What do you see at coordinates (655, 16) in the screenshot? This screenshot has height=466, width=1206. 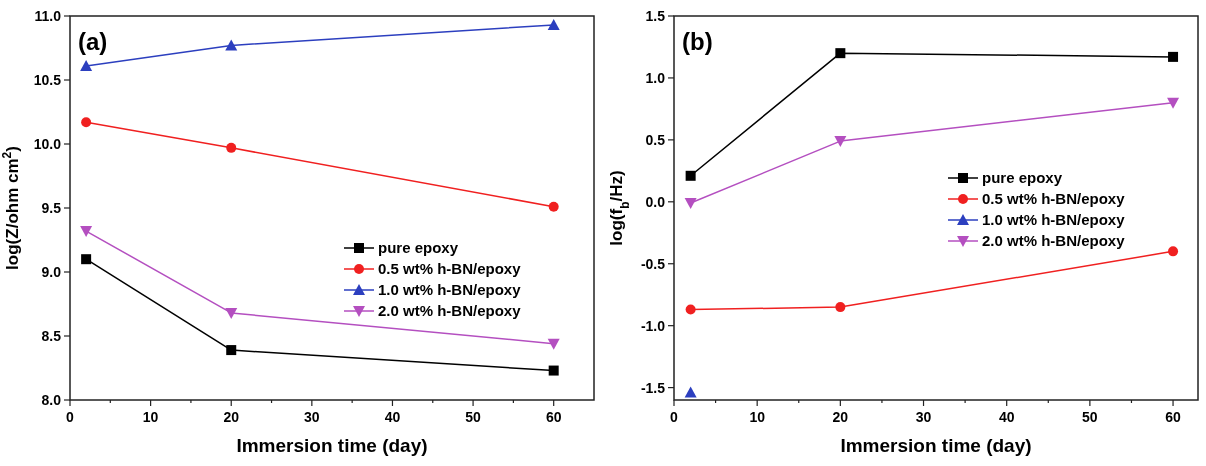 I see `y-tick-label: 1.5` at bounding box center [655, 16].